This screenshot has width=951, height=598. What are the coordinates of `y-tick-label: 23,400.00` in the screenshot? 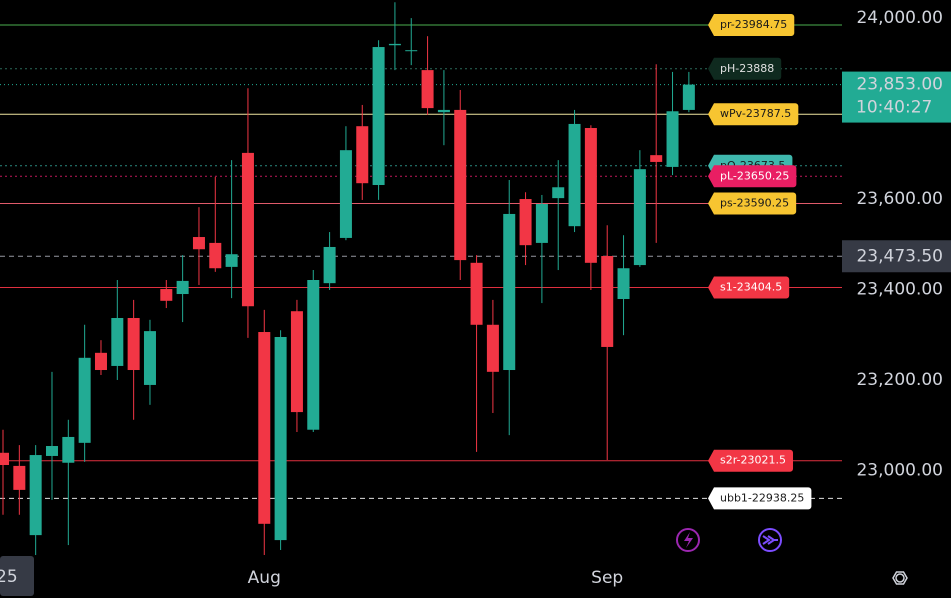 It's located at (899, 289).